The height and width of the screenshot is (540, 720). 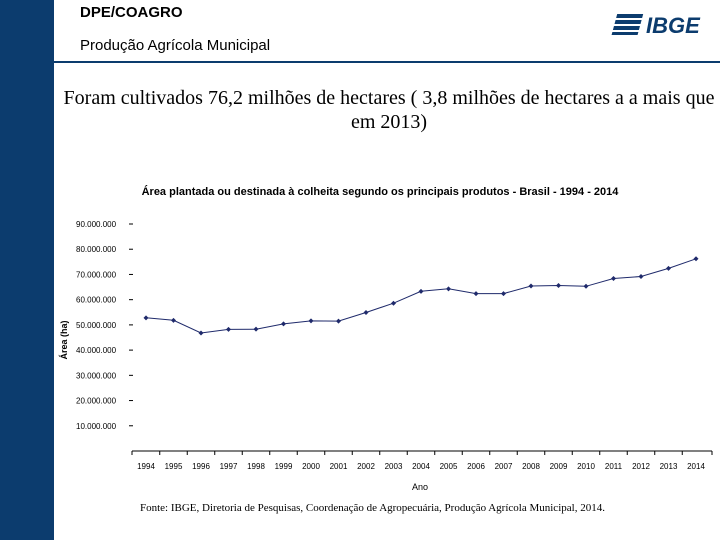 What do you see at coordinates (339, 466) in the screenshot?
I see `x-tick-label: 2001` at bounding box center [339, 466].